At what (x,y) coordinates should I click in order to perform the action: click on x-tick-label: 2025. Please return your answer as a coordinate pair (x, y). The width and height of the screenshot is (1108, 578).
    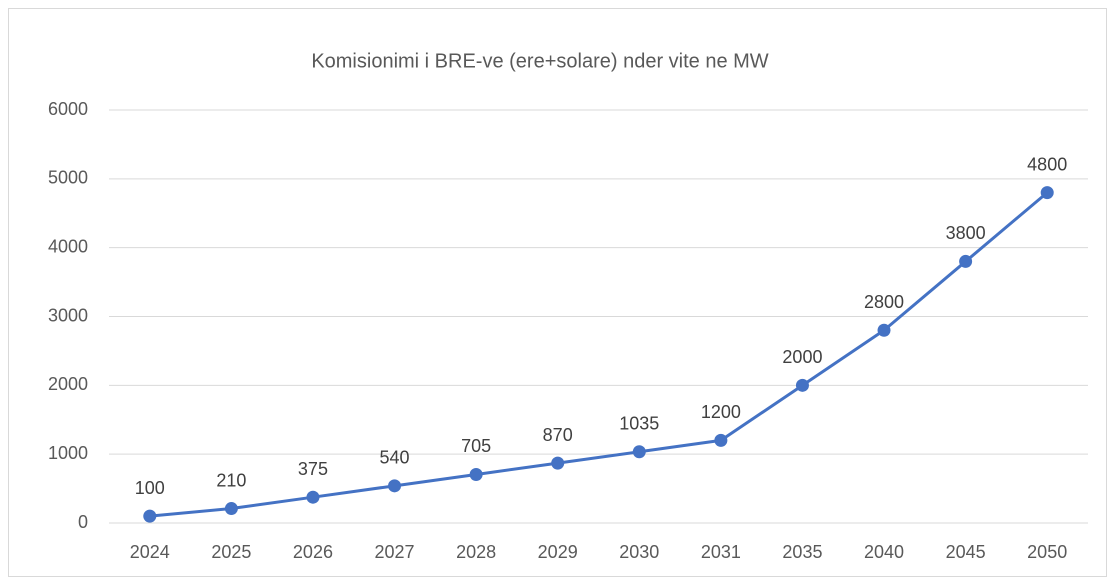
    Looking at the image, I should click on (231, 552).